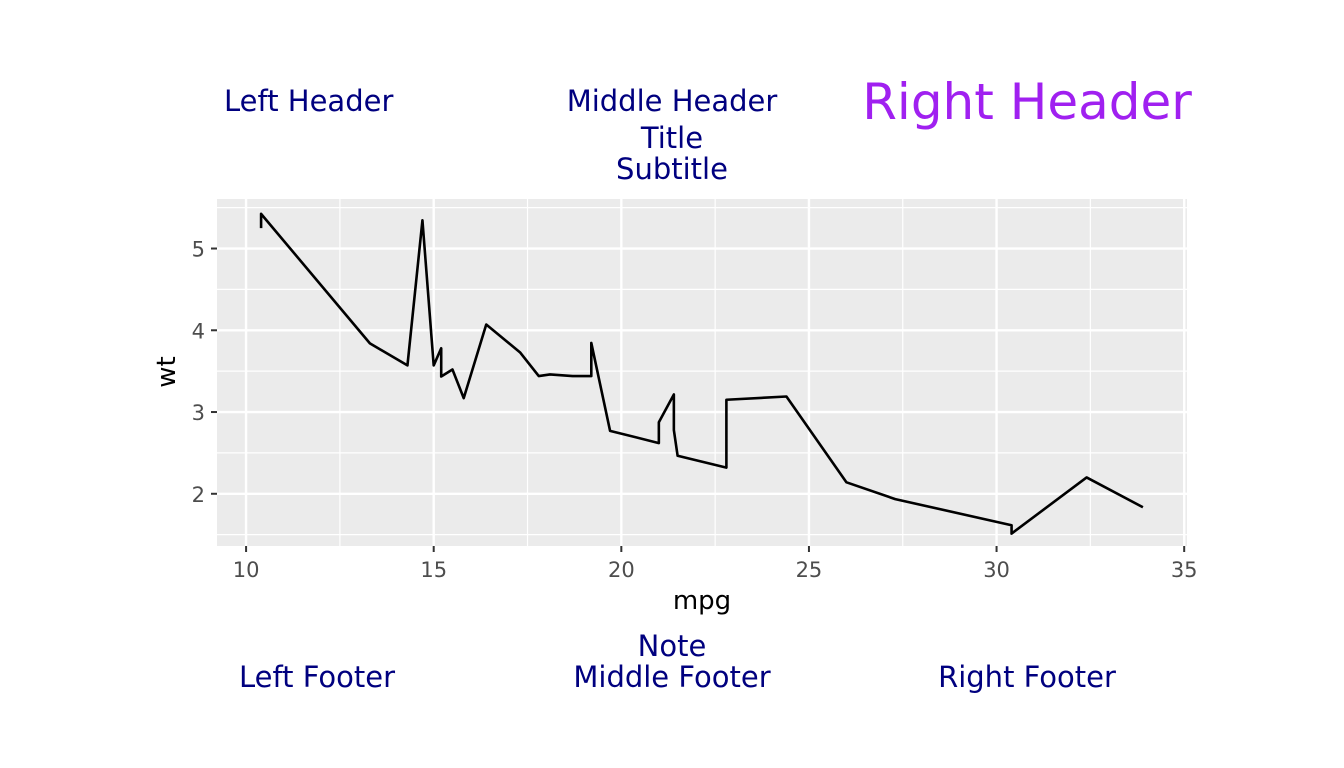 The height and width of the screenshot is (768, 1344). What do you see at coordinates (198, 250) in the screenshot?
I see `y-tick-label: 5` at bounding box center [198, 250].